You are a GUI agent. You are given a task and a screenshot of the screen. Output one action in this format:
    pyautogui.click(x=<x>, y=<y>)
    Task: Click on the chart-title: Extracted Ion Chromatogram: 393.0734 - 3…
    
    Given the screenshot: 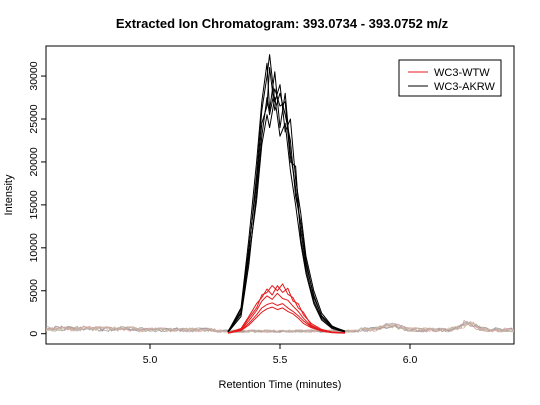 What is the action you would take?
    pyautogui.click(x=282, y=23)
    